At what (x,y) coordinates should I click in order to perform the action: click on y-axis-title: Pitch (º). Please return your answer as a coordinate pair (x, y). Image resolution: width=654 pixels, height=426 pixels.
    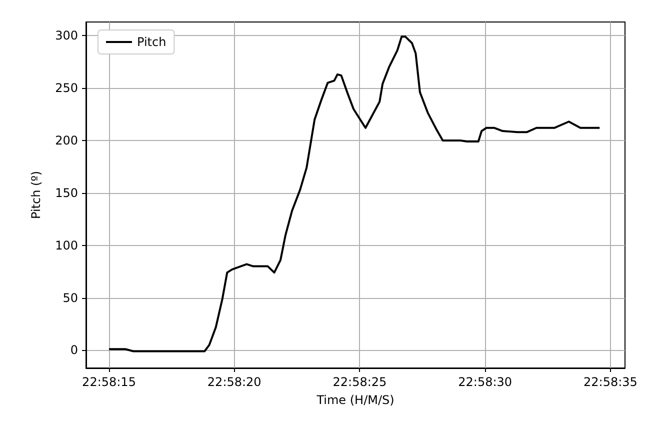
    Looking at the image, I should click on (36, 195).